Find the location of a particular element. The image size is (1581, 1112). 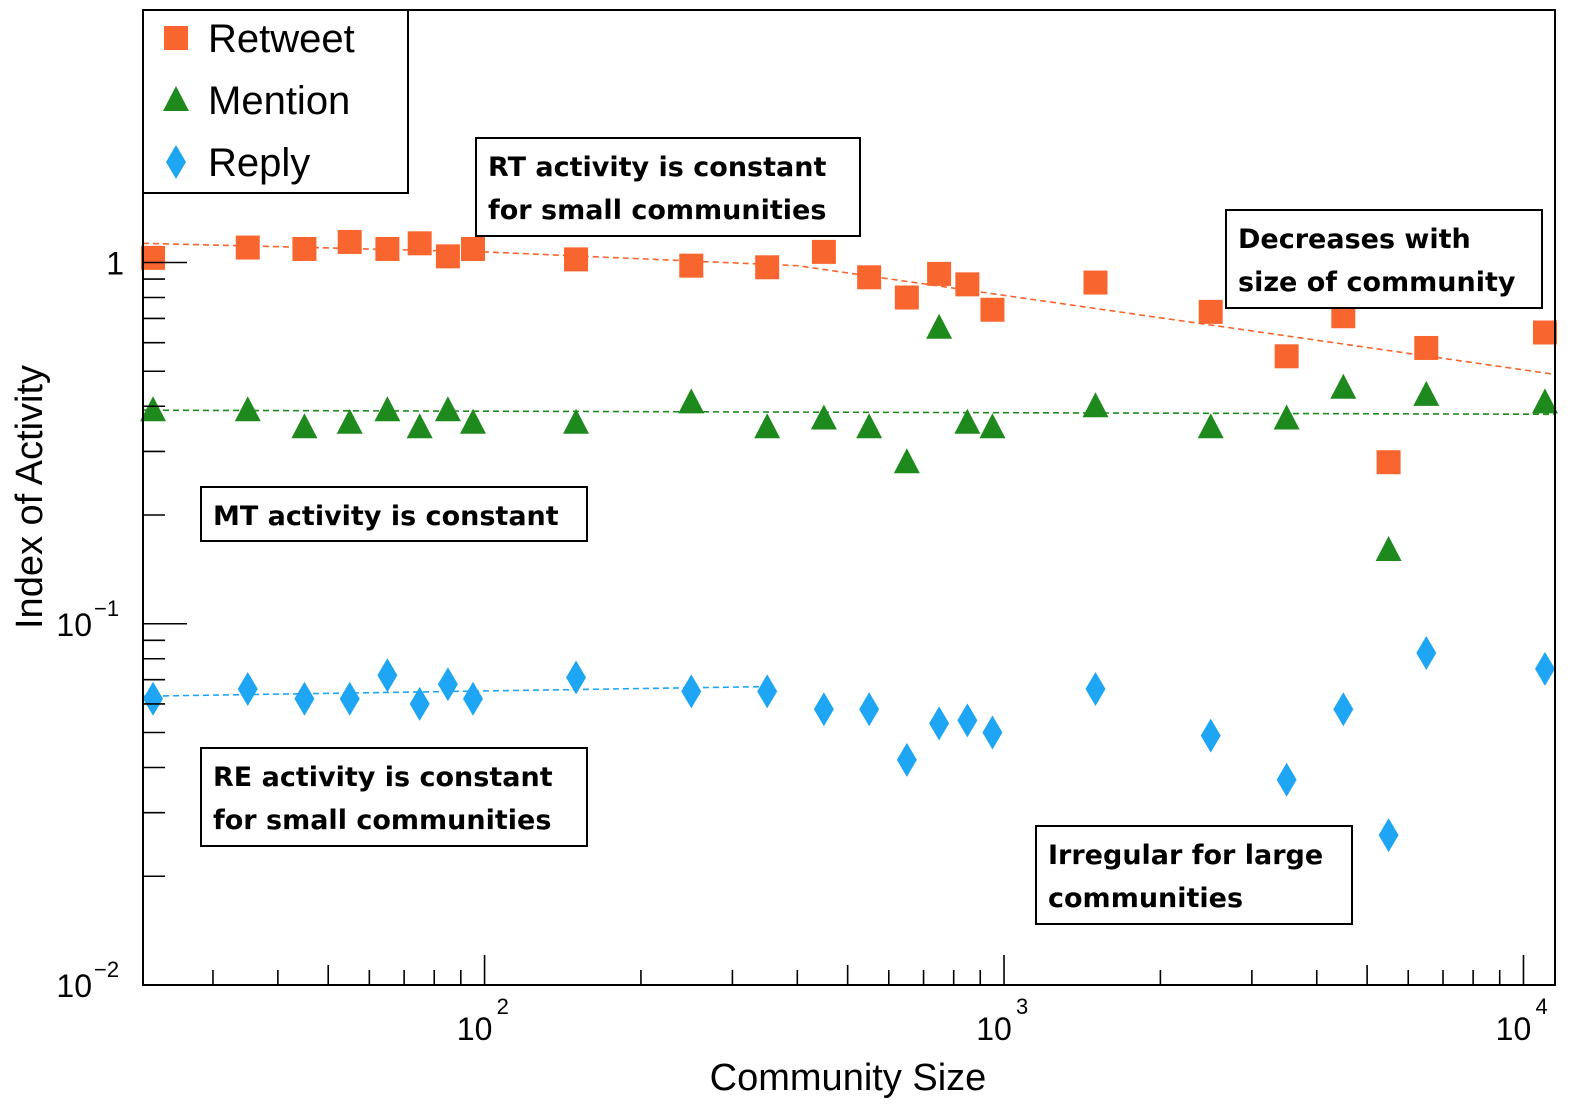

annotation-text: MT activity is constant is located at coordinates (386, 516).